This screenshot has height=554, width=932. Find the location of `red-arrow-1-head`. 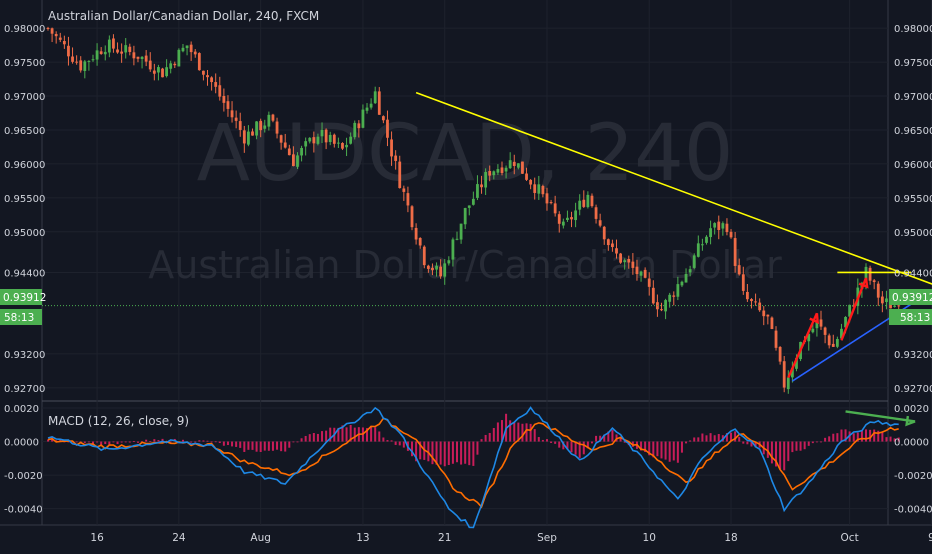

red-arrow-1-head is located at coordinates (814, 319).